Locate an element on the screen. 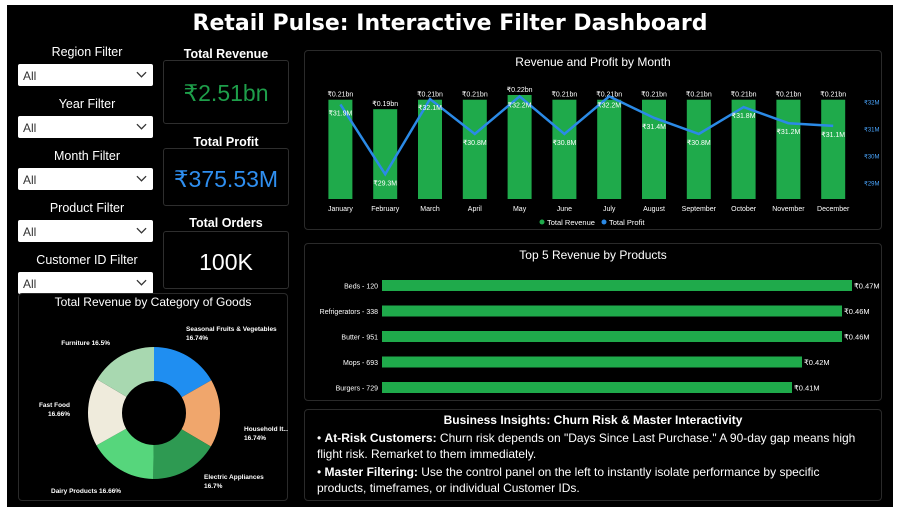 The image size is (900, 513). legend-revenue-label: Total Revenue is located at coordinates (571, 222).